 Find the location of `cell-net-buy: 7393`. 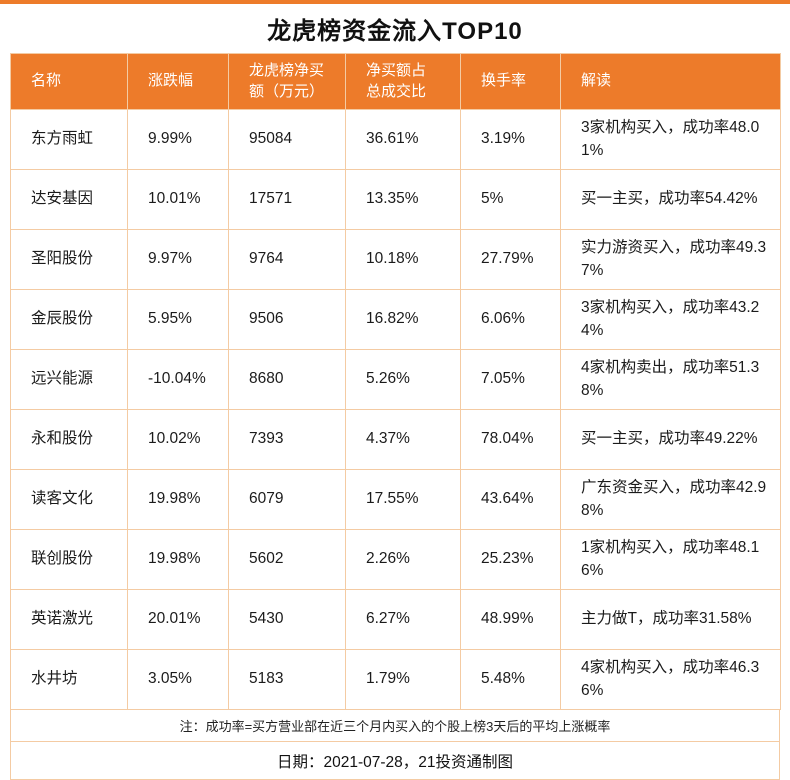

cell-net-buy: 7393 is located at coordinates (287, 439).